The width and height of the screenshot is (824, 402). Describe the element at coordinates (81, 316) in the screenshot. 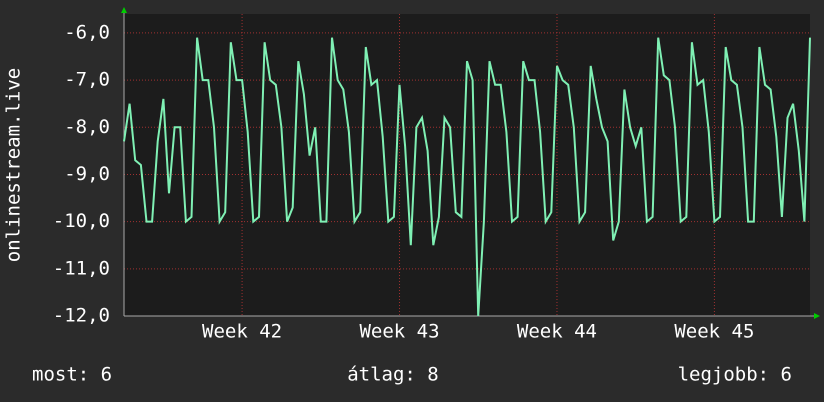

I see `y-tick-label: -12,0` at that location.